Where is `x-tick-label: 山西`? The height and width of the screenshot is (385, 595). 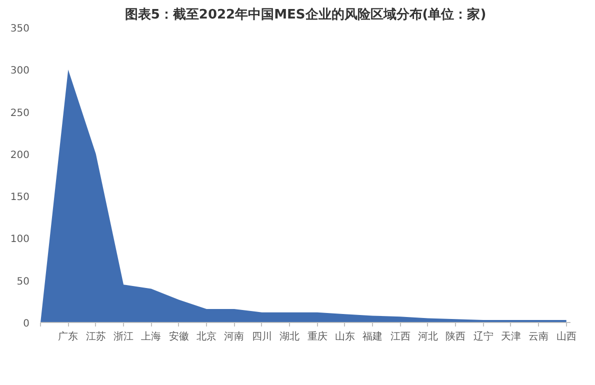
x-tick-label: 山西 is located at coordinates (566, 336).